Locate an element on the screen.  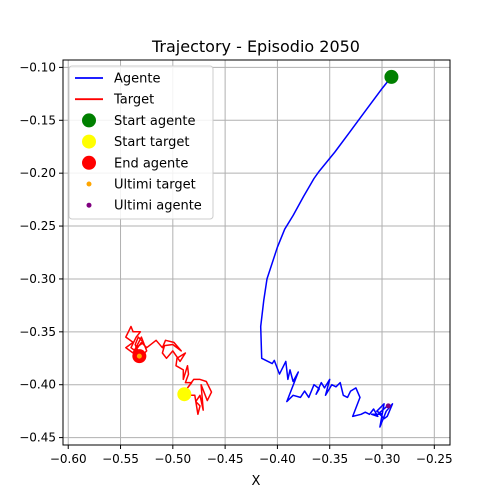
y-tick-label: −0.15 is located at coordinates (37, 120).